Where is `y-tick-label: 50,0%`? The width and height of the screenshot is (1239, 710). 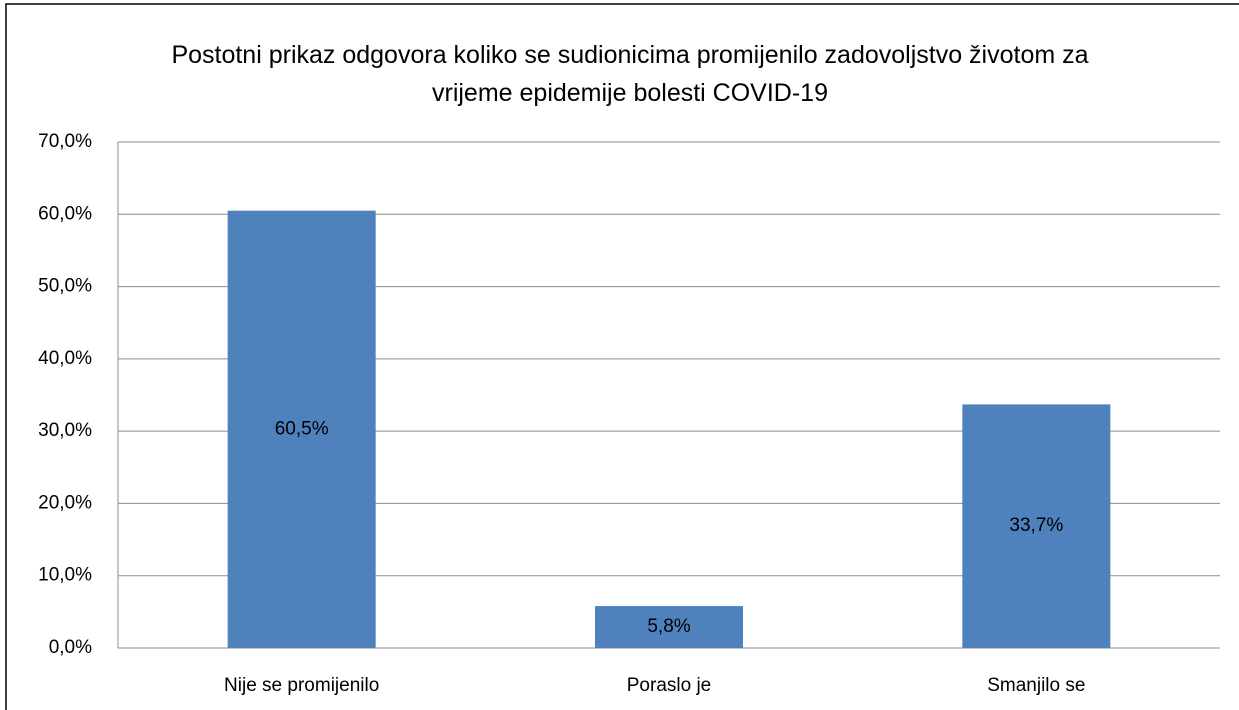 y-tick-label: 50,0% is located at coordinates (65, 286).